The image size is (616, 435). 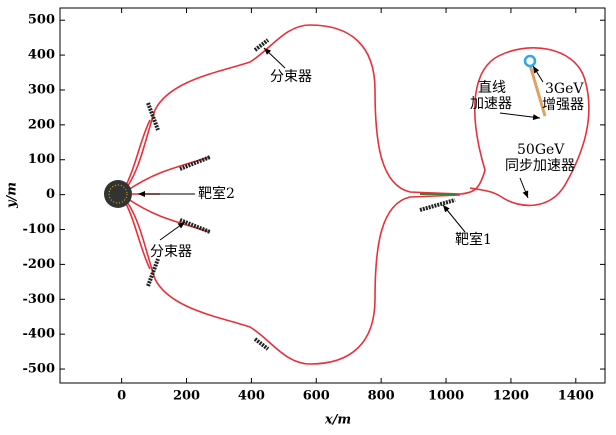 I want to click on y-tick-label: -200, so click(x=38, y=264).